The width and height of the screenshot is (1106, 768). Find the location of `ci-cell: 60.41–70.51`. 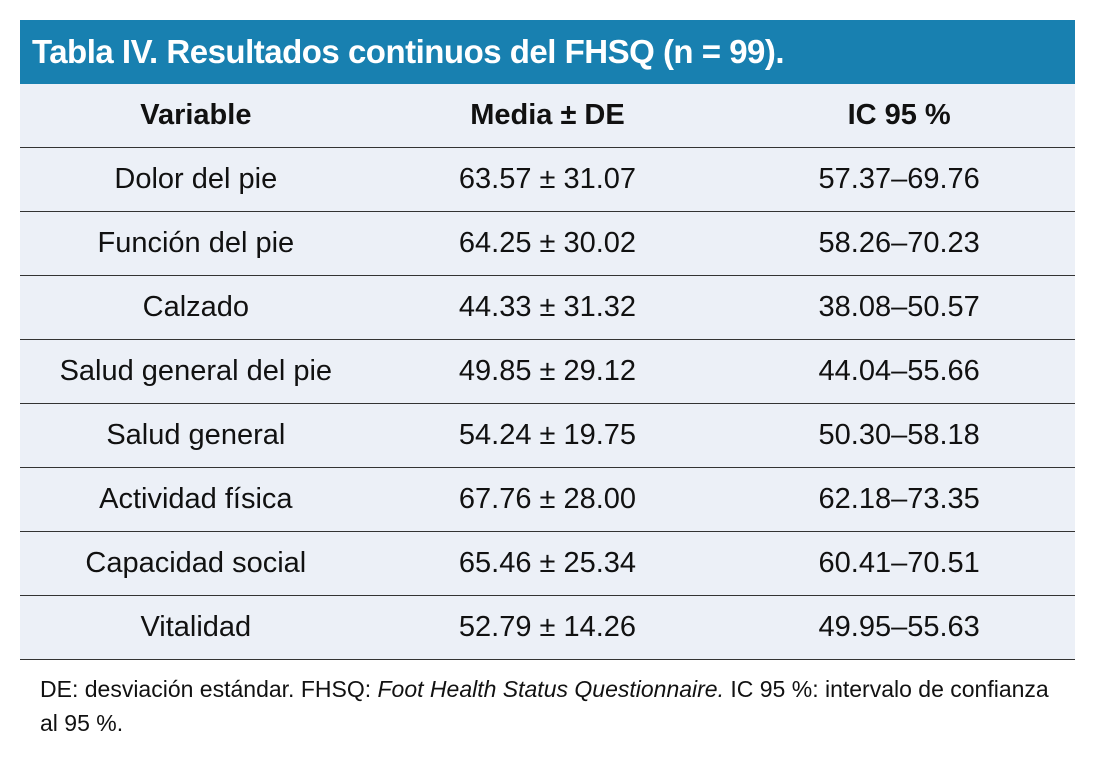

ci-cell: 60.41–70.51 is located at coordinates (899, 563).